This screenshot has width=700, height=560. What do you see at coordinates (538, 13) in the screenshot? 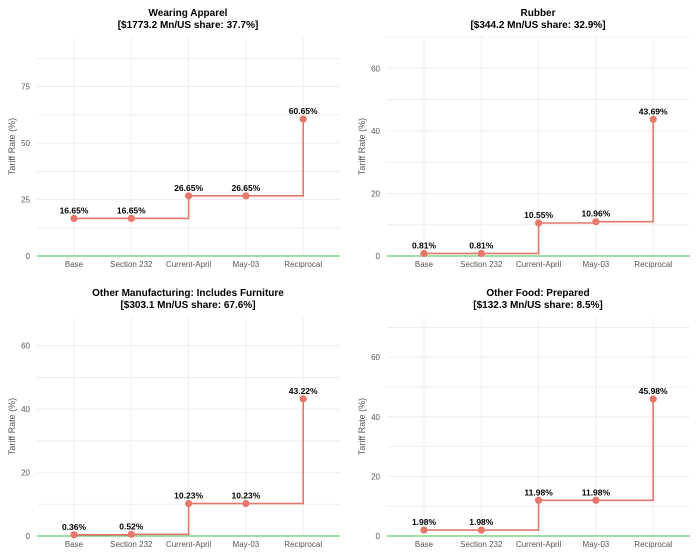
I see `panel-title: Rubber` at bounding box center [538, 13].